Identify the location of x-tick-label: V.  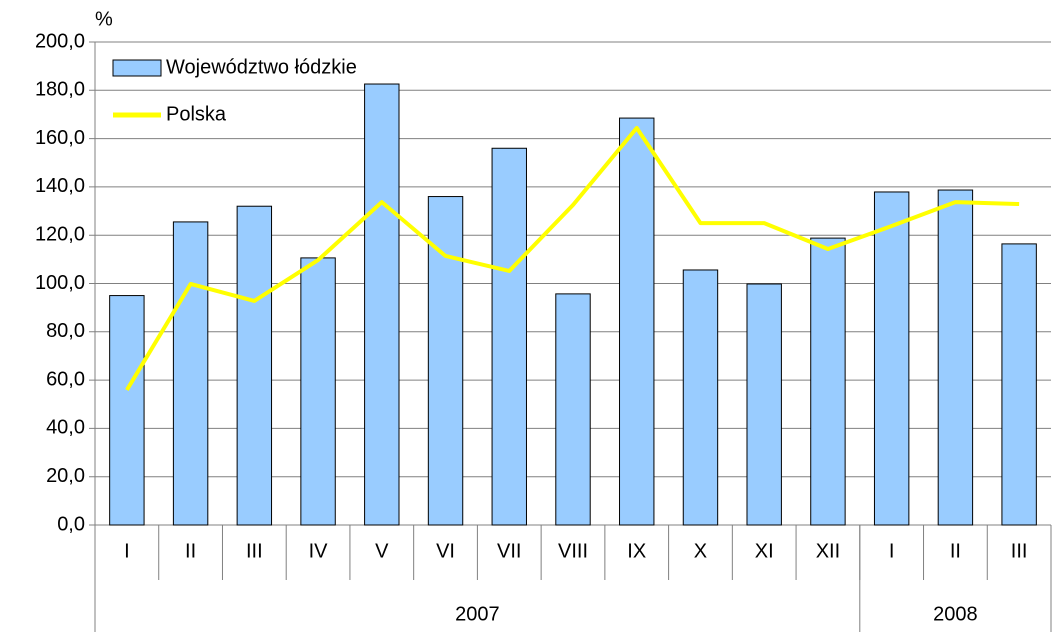
(382, 551).